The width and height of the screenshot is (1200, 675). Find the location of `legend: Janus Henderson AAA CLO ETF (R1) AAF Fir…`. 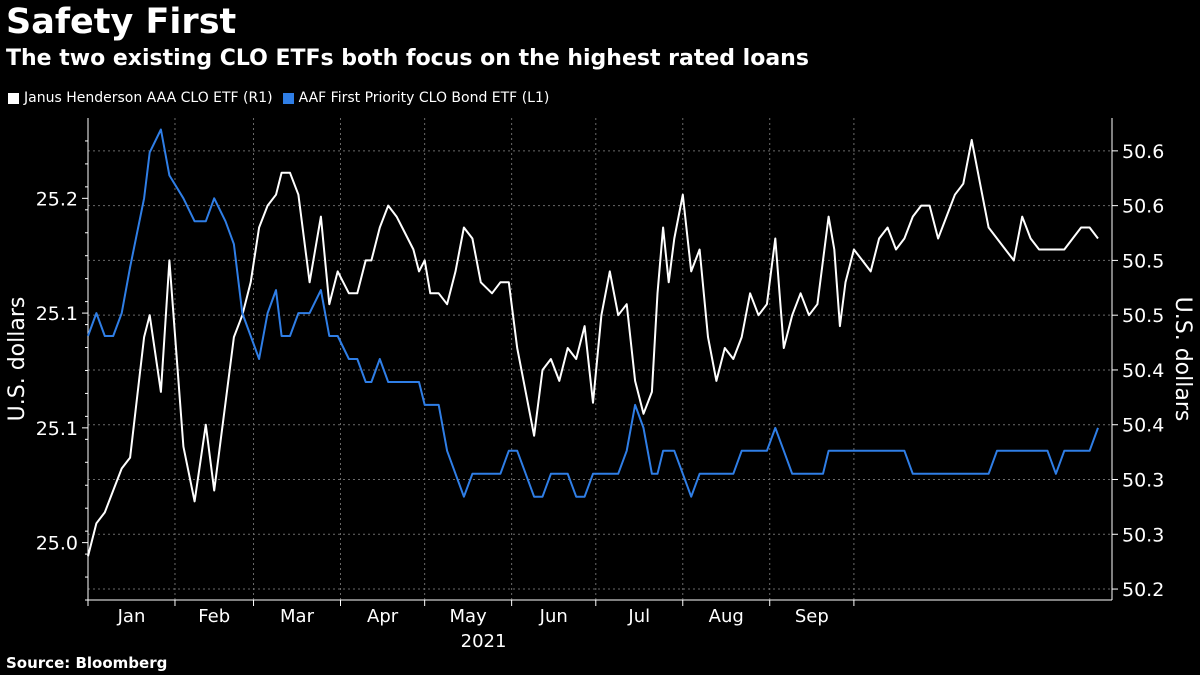

legend: Janus Henderson AAA CLO ETF (R1) AAF Fir… is located at coordinates (283, 98).